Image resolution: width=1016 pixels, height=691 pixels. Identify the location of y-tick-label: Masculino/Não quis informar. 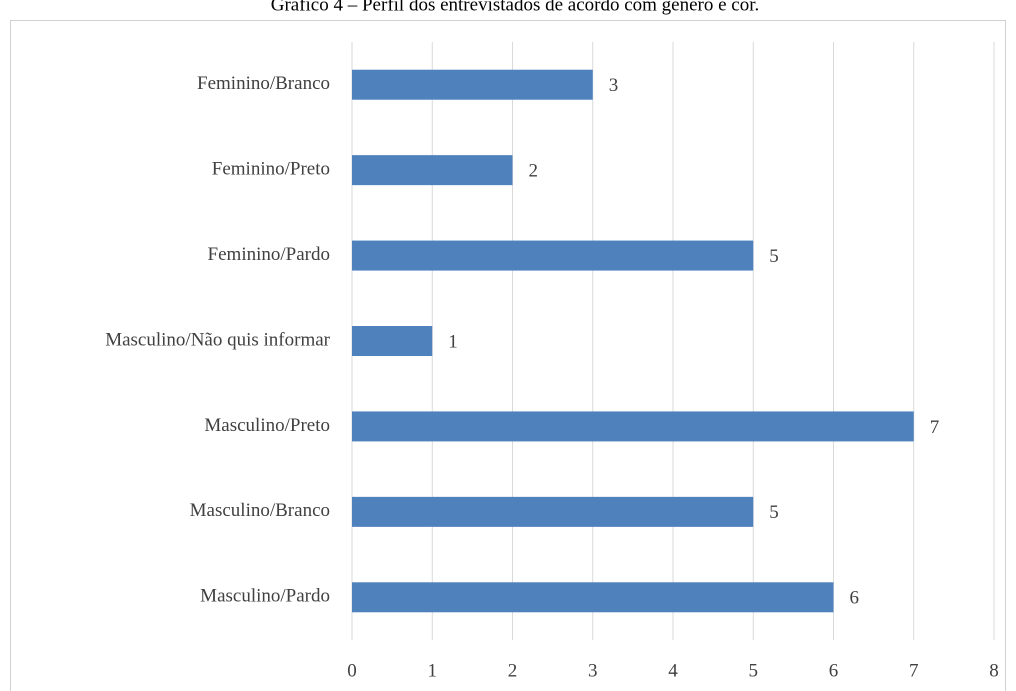
(217, 339).